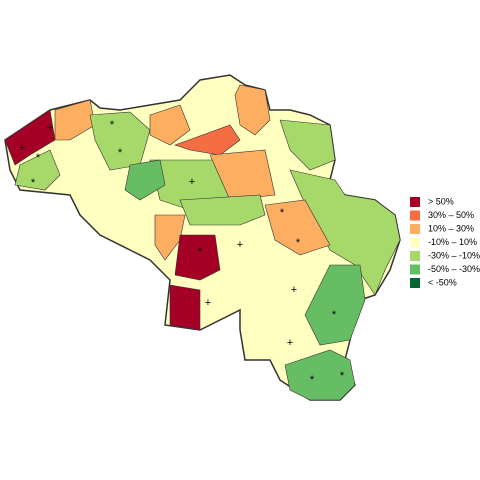  Describe the element at coordinates (454, 269) in the screenshot. I see `legend-label: -50% – -30%` at that location.